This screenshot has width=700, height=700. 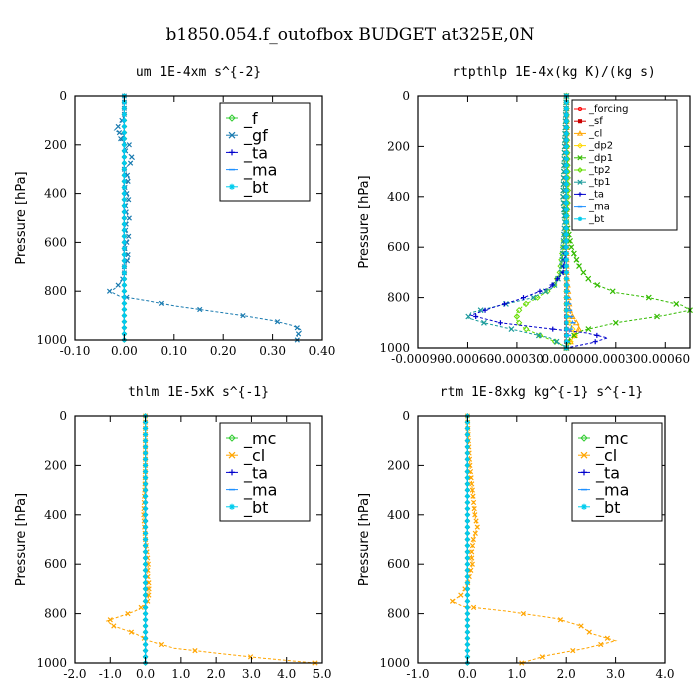 I want to click on panel-title: um 1E-4xm s^{-2}, so click(x=198, y=72).